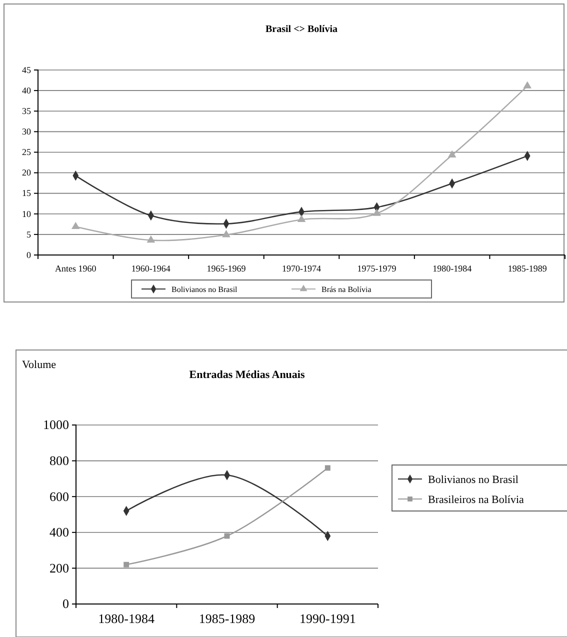 The image size is (567, 637). I want to click on y-tick-label: 40, so click(27, 90).